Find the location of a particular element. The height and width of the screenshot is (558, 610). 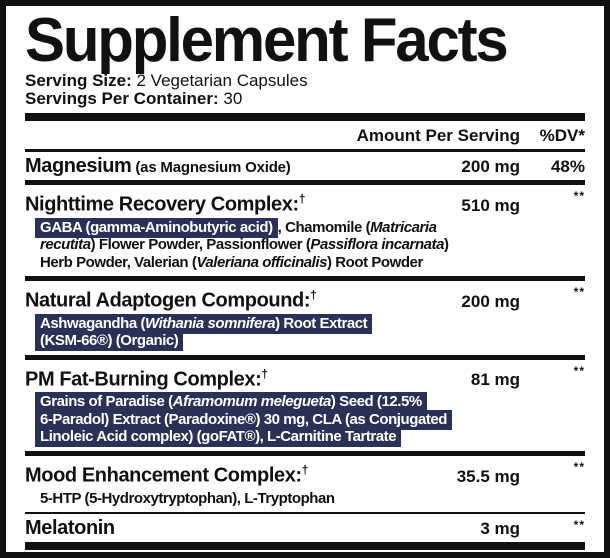

ingredient-name: PM Fat-Burning Complex:† is located at coordinates (212, 377).